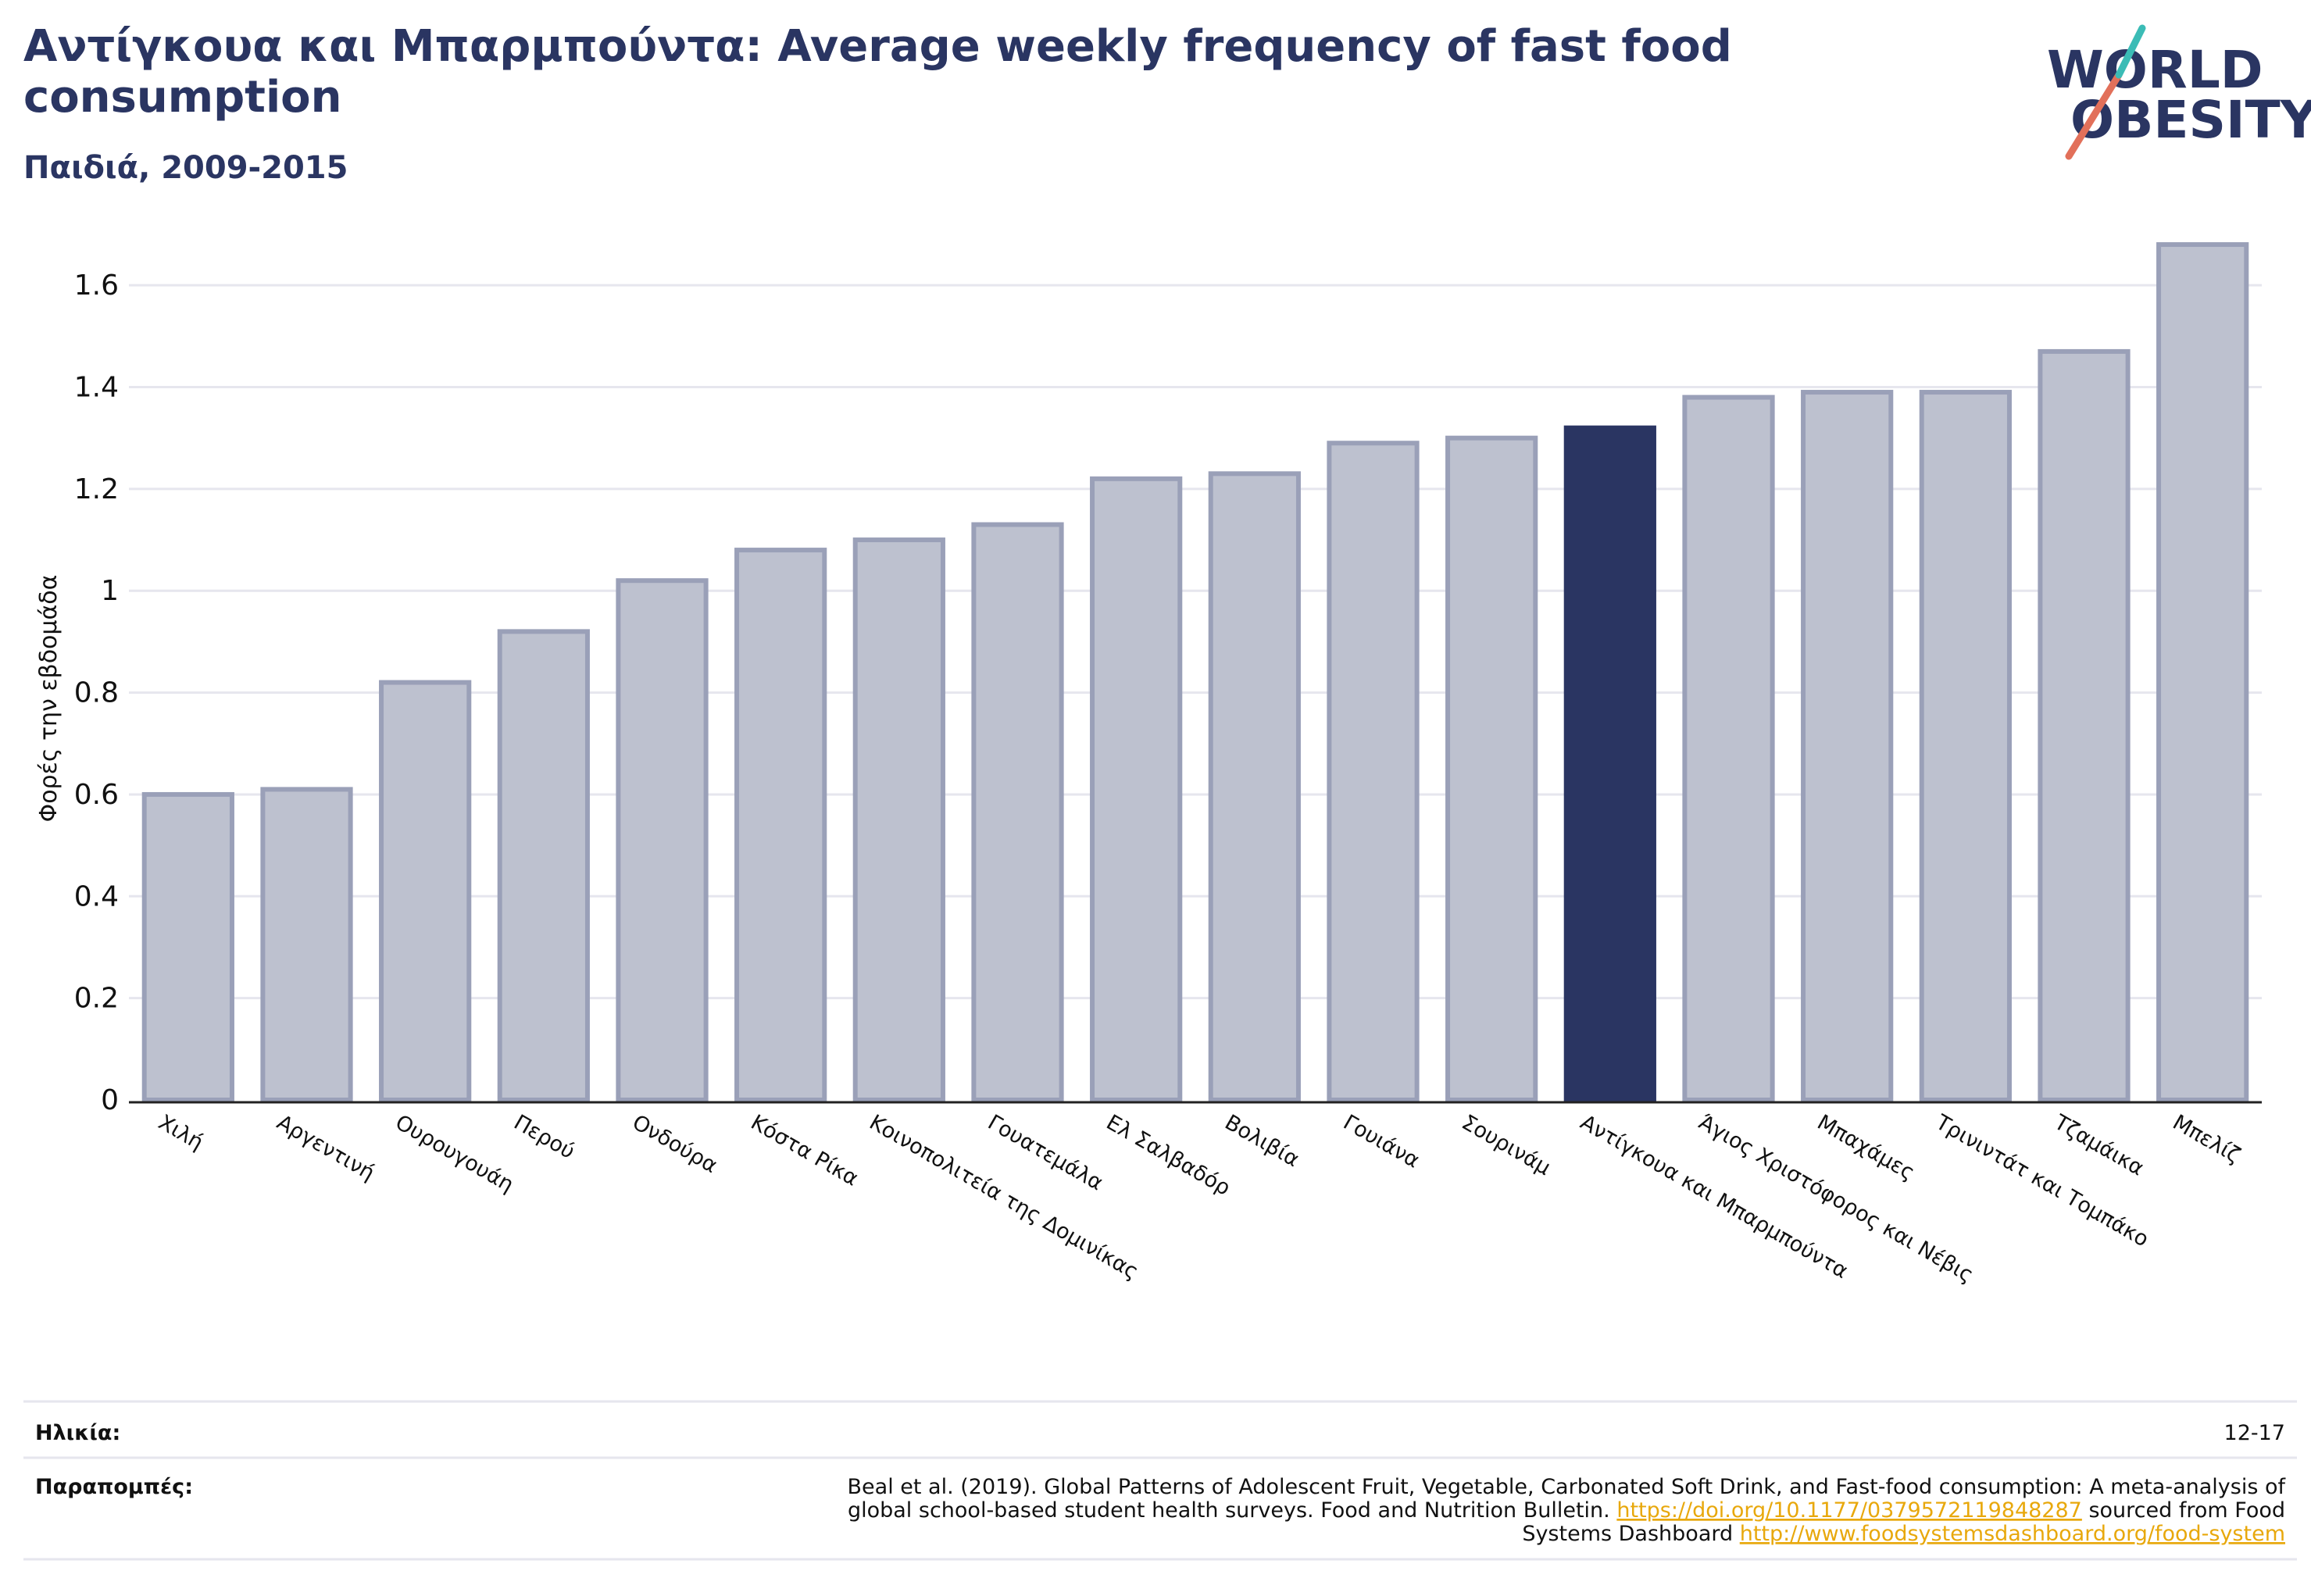  What do you see at coordinates (2207, 1139) in the screenshot?
I see `x-tick-label: Μπελίζ` at bounding box center [2207, 1139].